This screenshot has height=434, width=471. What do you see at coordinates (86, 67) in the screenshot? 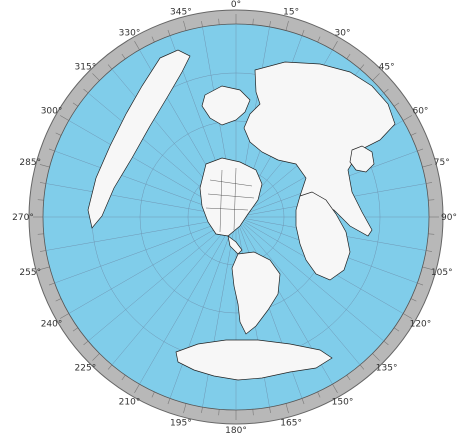
I see `degree-label: 315°` at bounding box center [86, 67].